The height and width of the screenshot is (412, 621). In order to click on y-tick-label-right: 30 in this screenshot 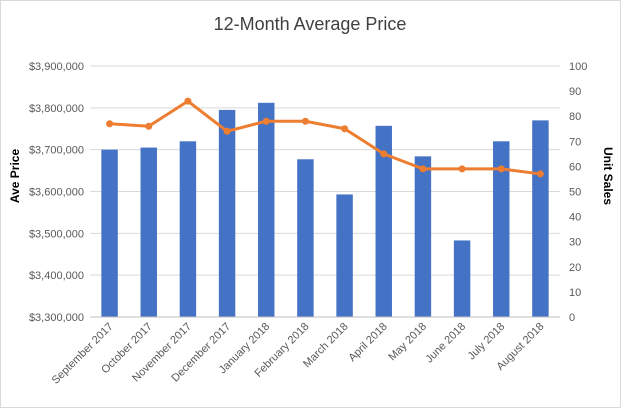, I will do `click(575, 243)`.